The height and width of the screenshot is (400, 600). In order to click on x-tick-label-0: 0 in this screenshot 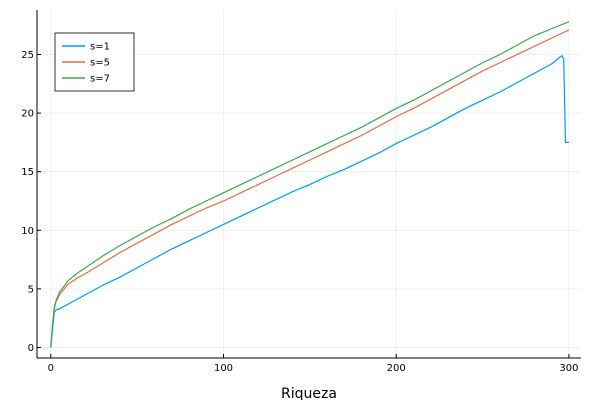, I will do `click(51, 368)`.